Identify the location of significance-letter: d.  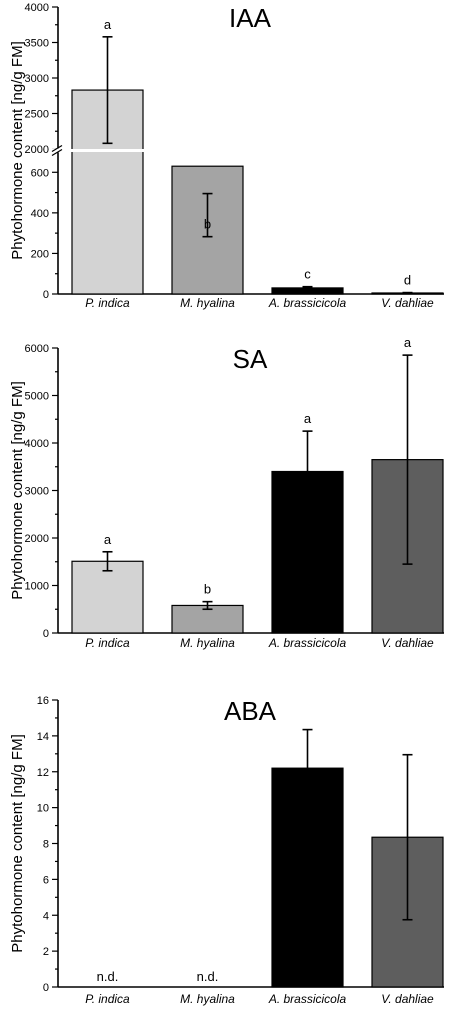
(407, 280).